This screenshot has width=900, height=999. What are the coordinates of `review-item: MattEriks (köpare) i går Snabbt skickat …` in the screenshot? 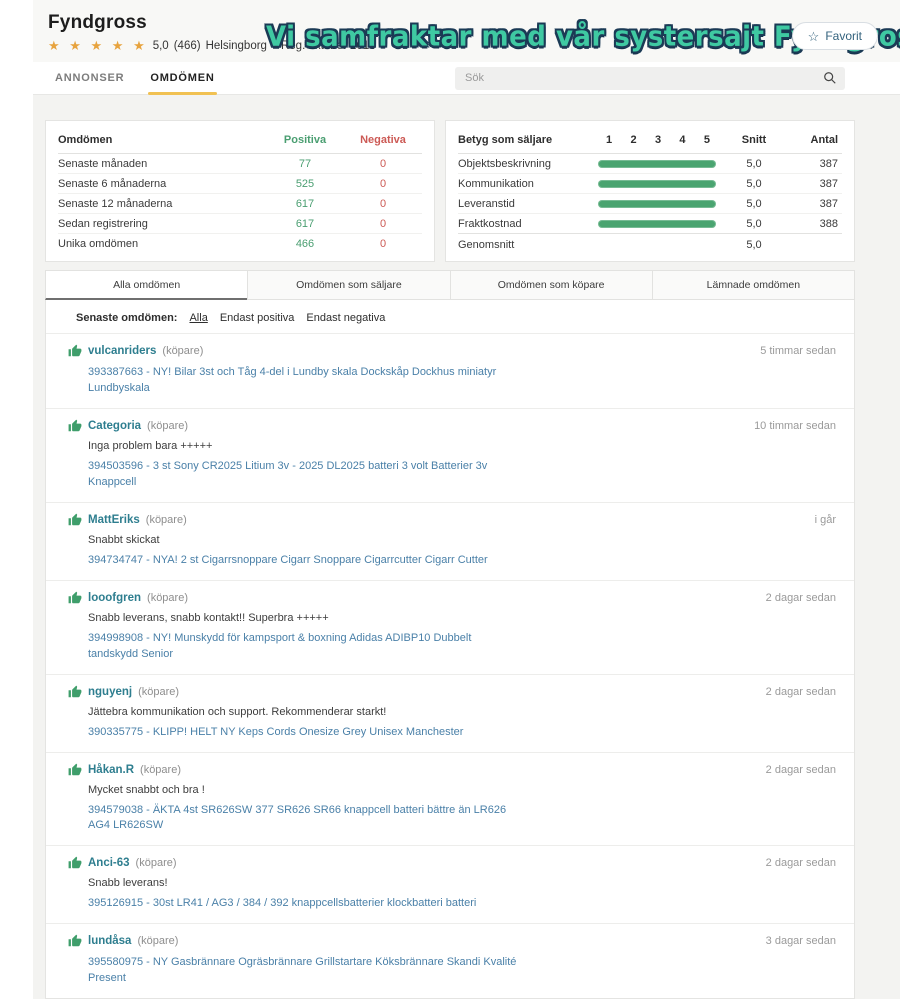 It's located at (450, 540).